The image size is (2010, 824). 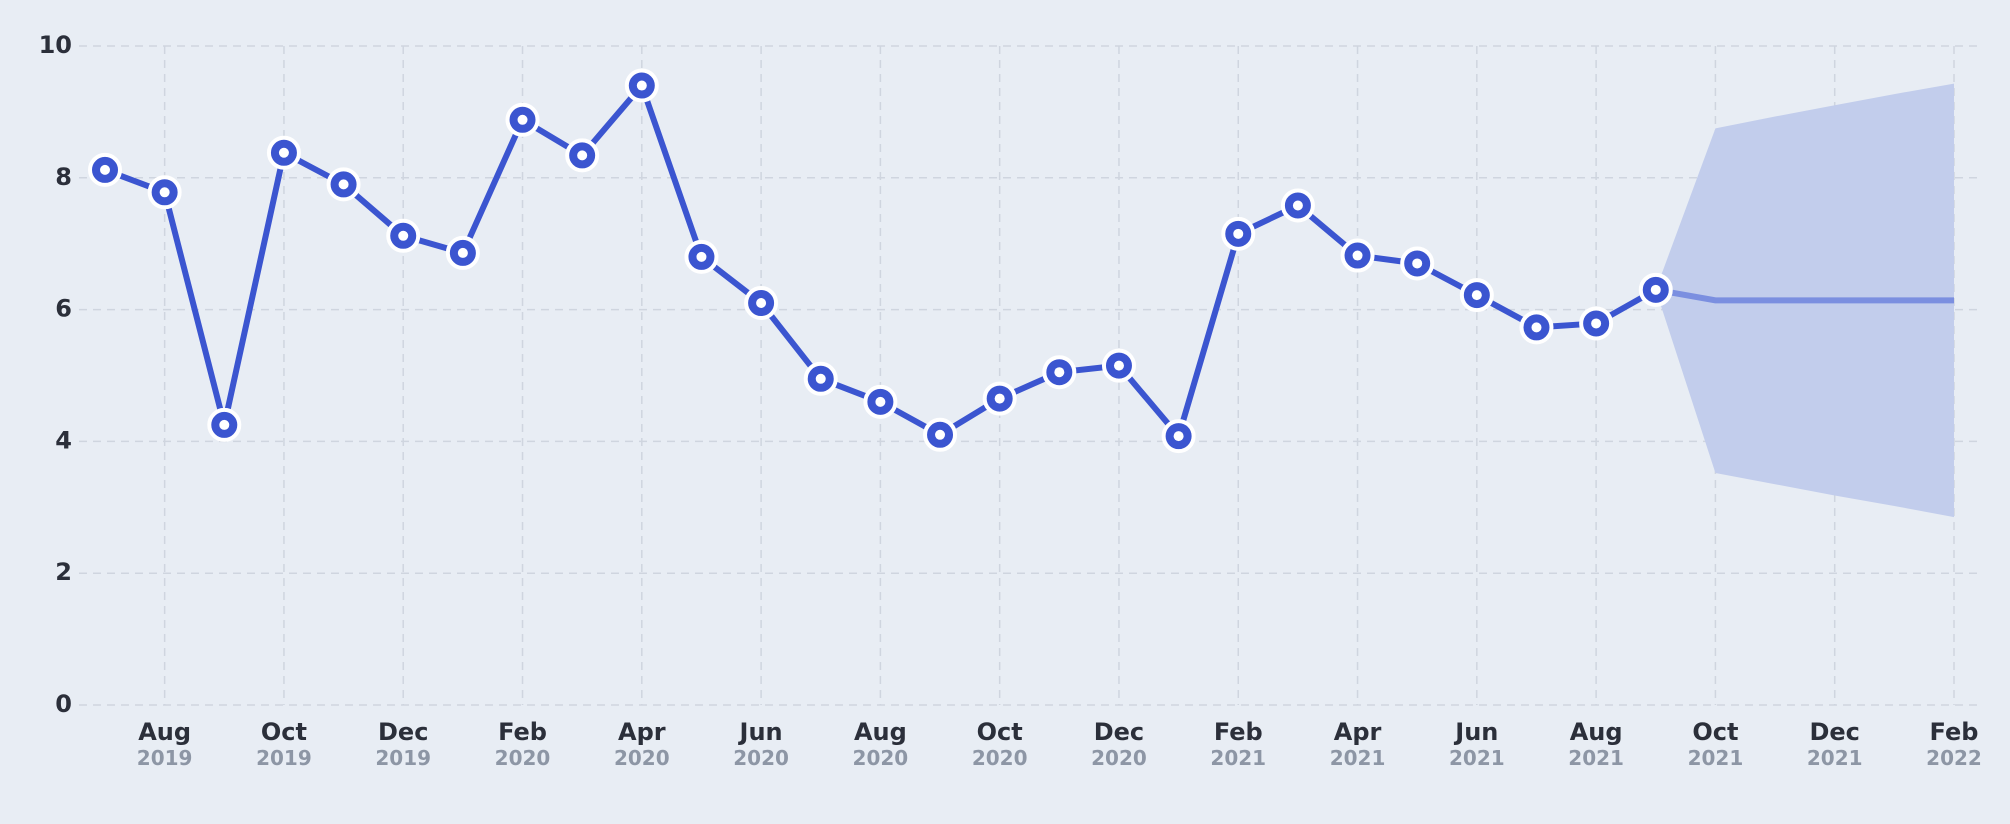 I want to click on y-tick-label: 0, so click(x=63, y=704).